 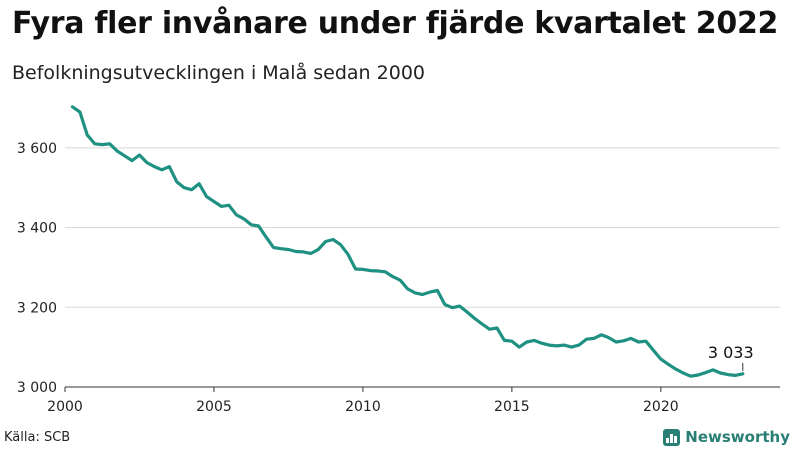 I want to click on brand-logo: Newsworthy, so click(x=726, y=437).